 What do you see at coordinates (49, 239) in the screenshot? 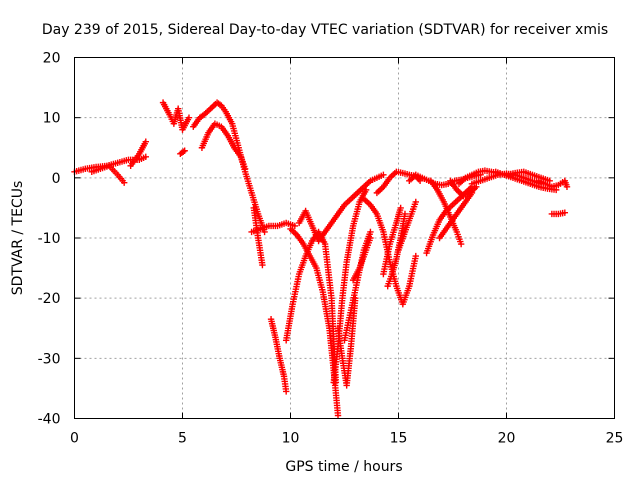
I see `y-tick-label: -10` at bounding box center [49, 239].